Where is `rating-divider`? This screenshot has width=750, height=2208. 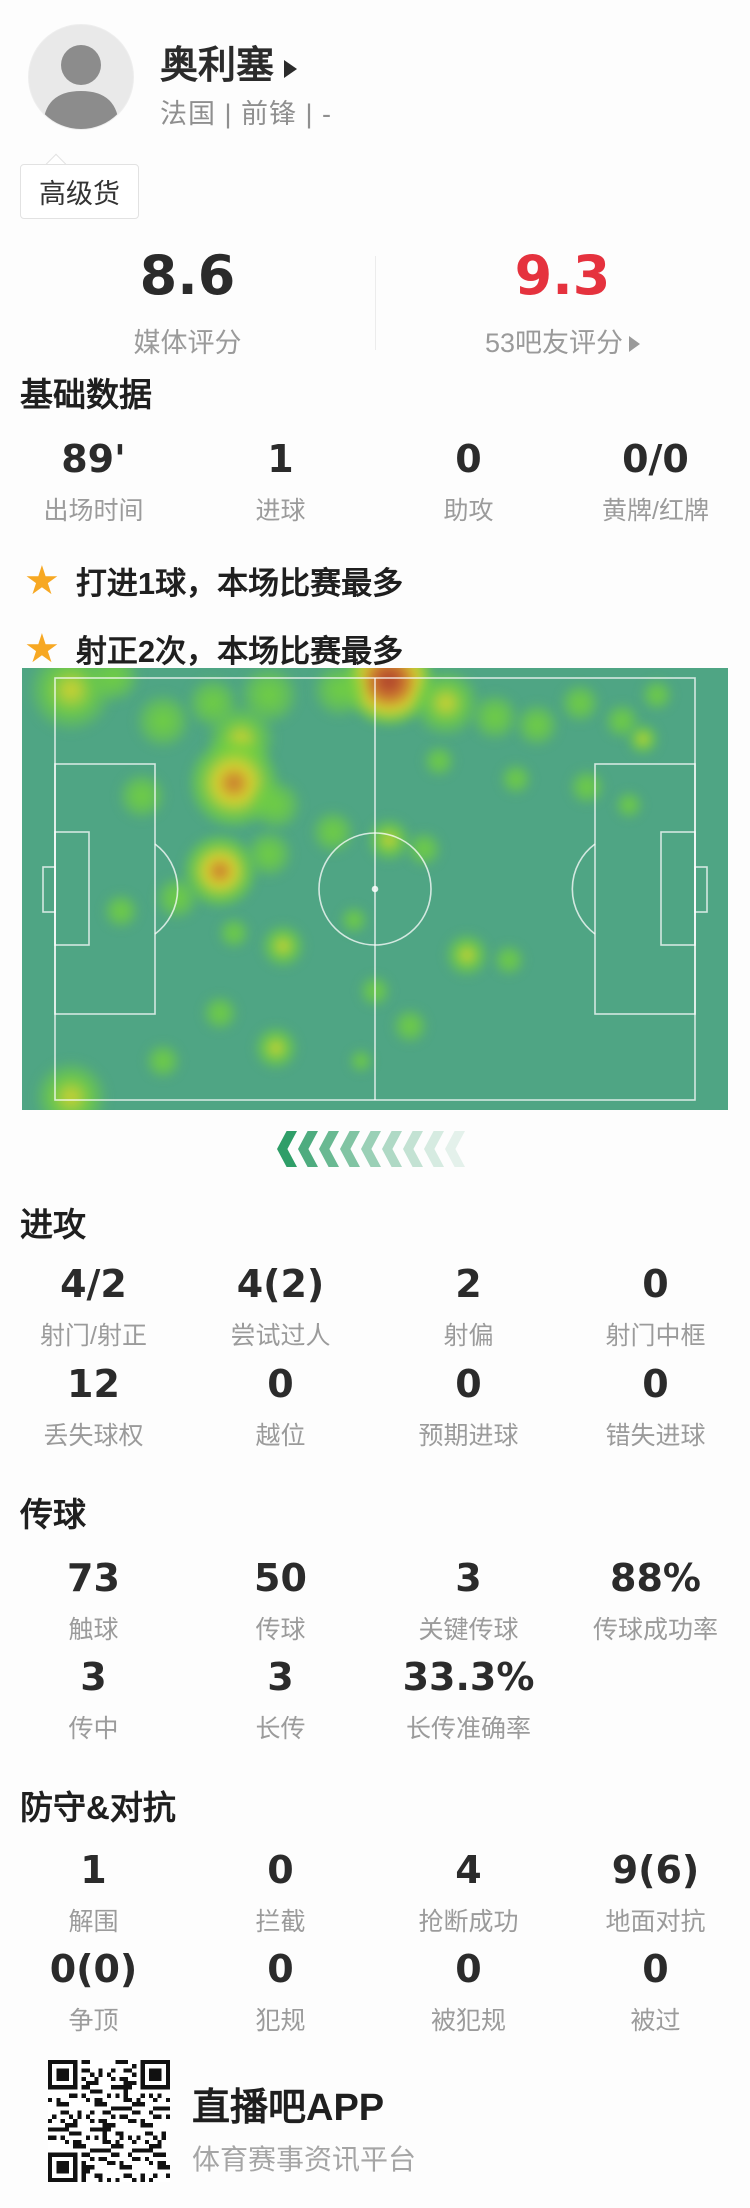 rating-divider is located at coordinates (375, 303).